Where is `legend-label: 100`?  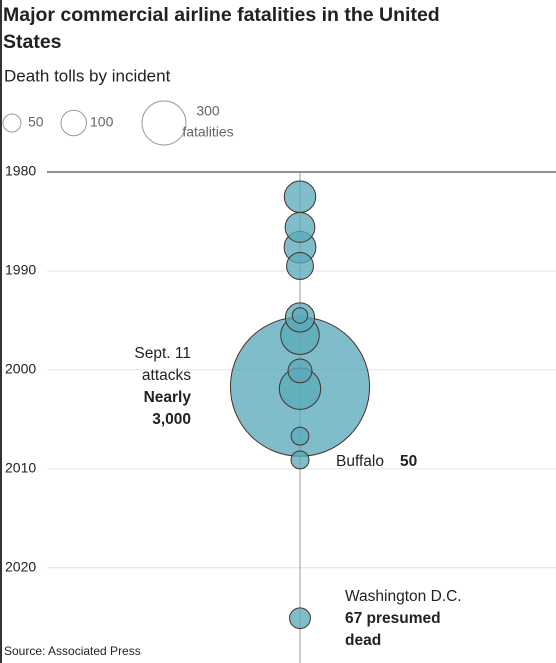 legend-label: 100 is located at coordinates (102, 122).